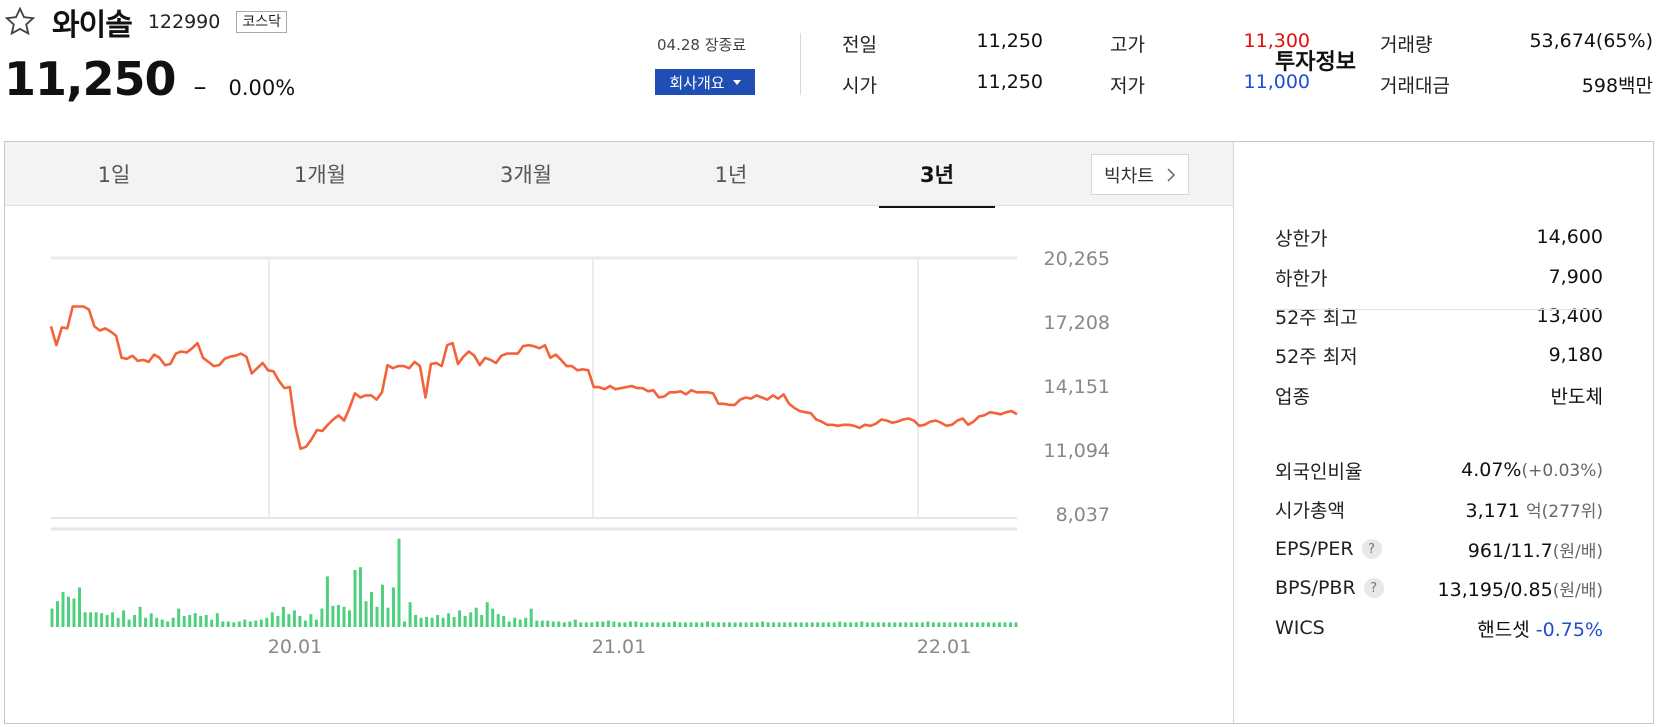  What do you see at coordinates (1562, 471) in the screenshot?
I see `foreign-ratio-change: (+0.03%)` at bounding box center [1562, 471].